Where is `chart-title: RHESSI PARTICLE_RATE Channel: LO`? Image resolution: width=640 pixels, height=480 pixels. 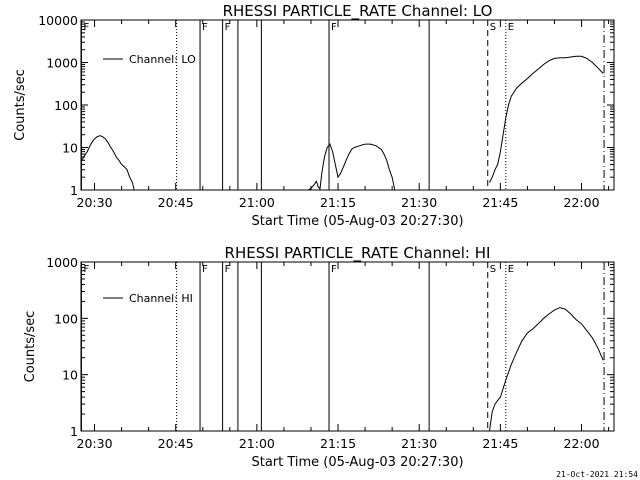
chart-title: RHESSI PARTICLE_RATE Channel: LO is located at coordinates (358, 11).